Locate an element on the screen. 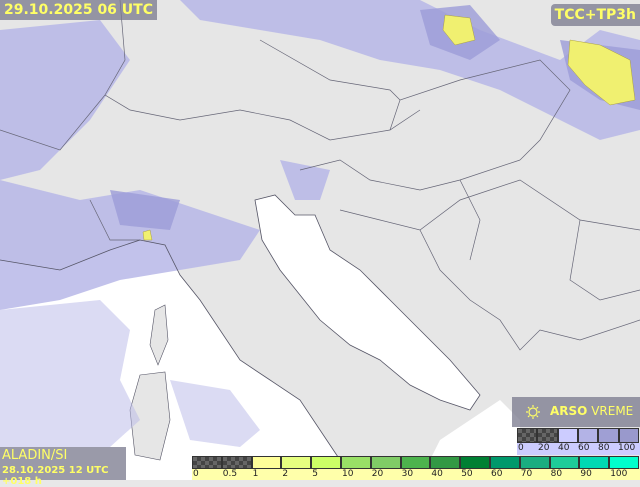 Image resolution: width=640 pixels, height=487 pixels. precip-legend-label: 5 is located at coordinates (315, 474).